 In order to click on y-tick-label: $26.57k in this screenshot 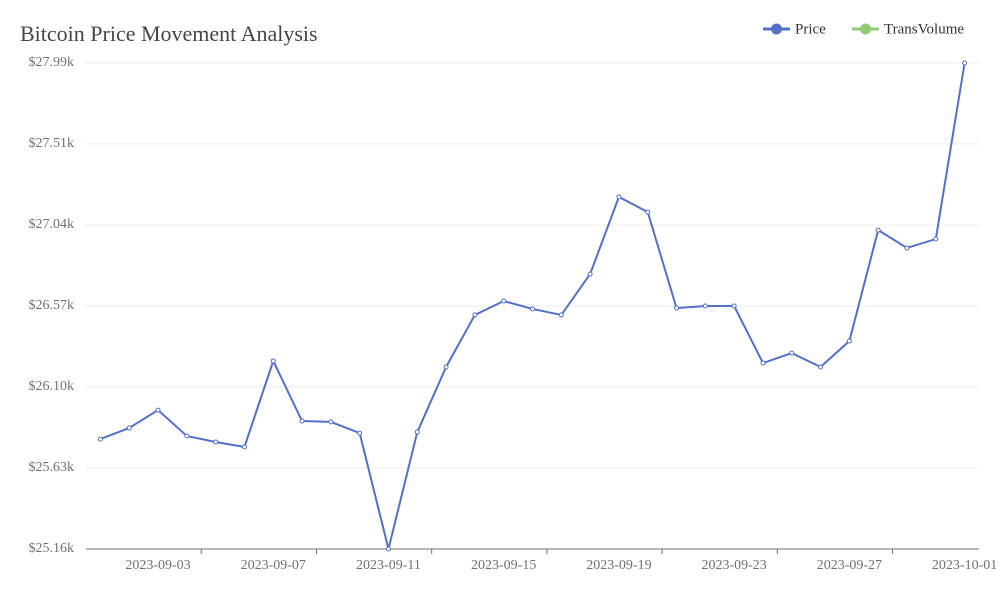, I will do `click(52, 305)`.